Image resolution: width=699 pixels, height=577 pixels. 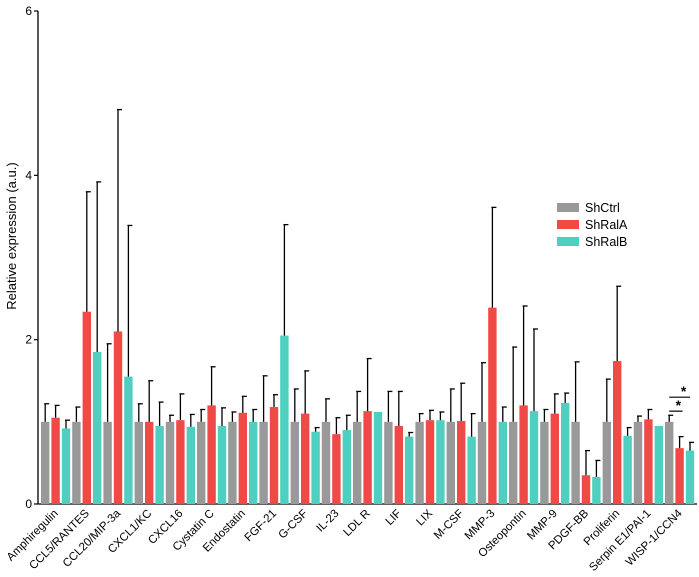 I want to click on significance-markers: **, so click(x=679, y=398).